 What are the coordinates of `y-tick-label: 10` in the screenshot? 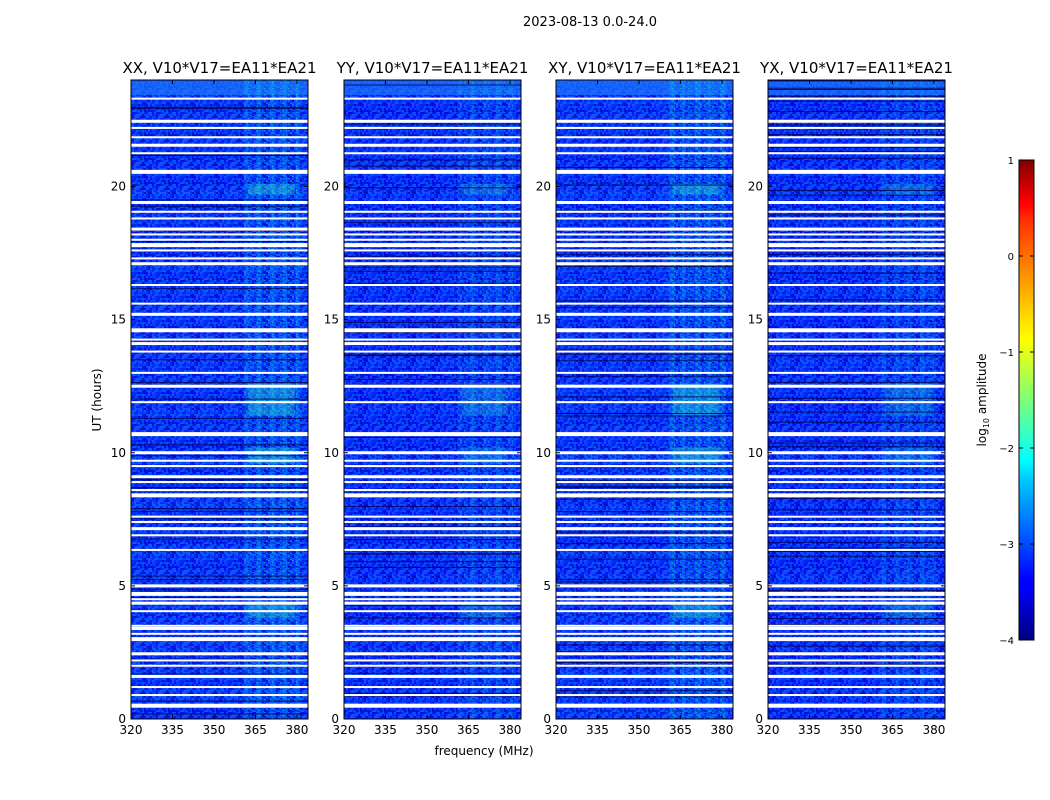 It's located at (118, 453).